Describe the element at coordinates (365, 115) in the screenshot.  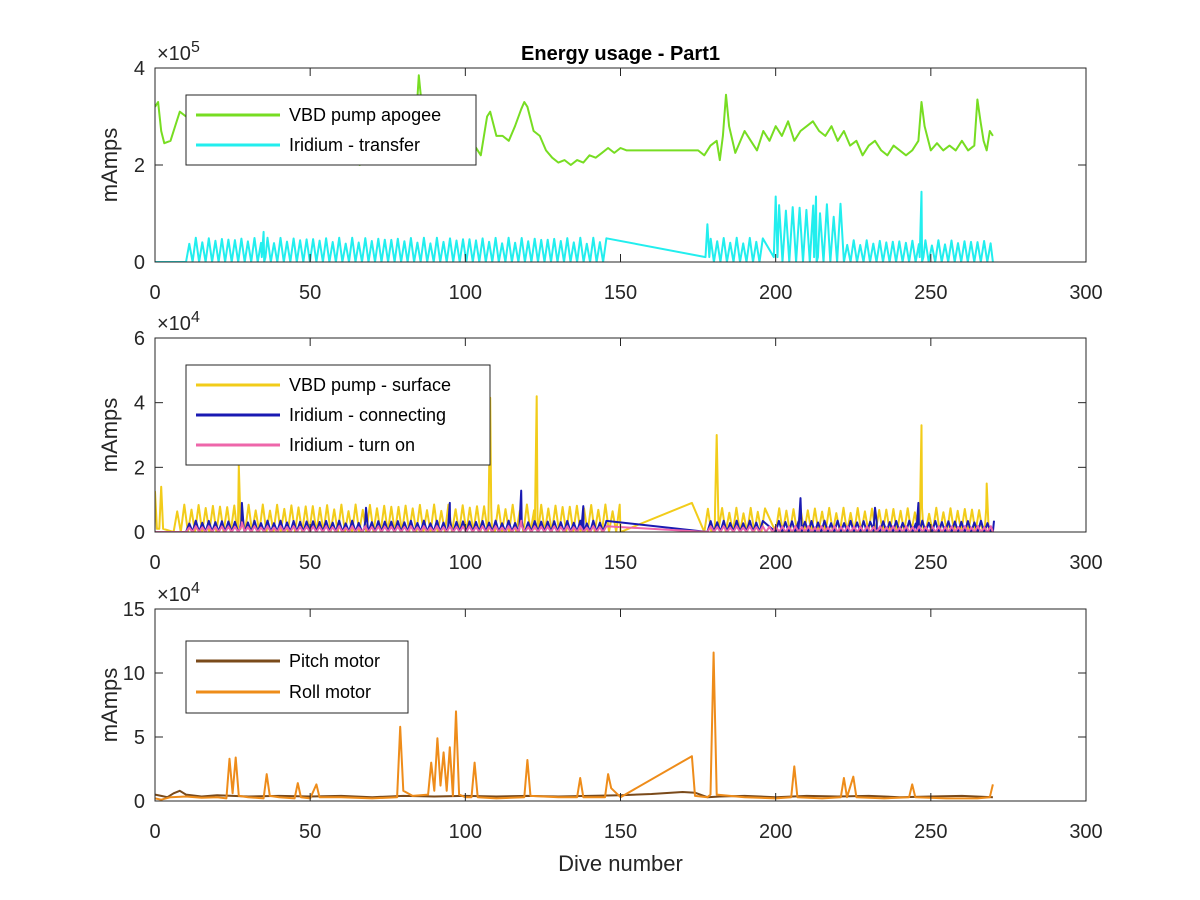
I see `legend-entry: VBD pump apogee` at that location.